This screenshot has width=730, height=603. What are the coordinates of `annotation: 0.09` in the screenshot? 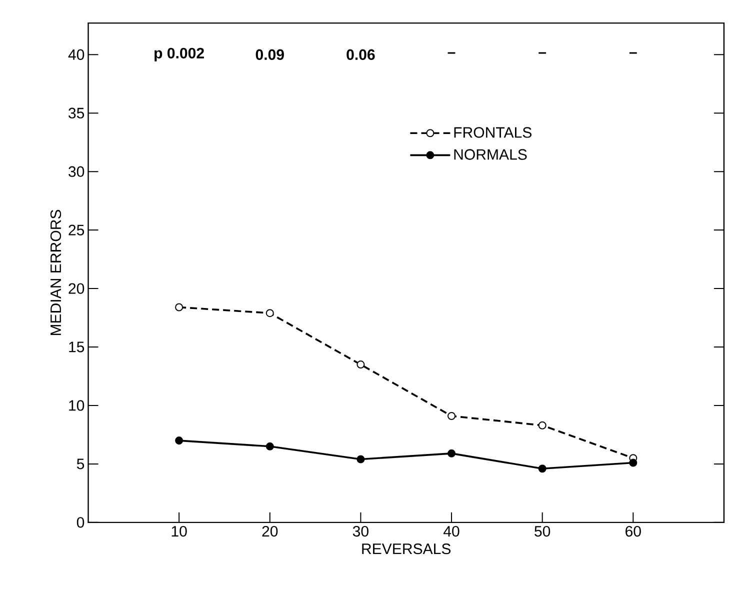 It's located at (270, 54).